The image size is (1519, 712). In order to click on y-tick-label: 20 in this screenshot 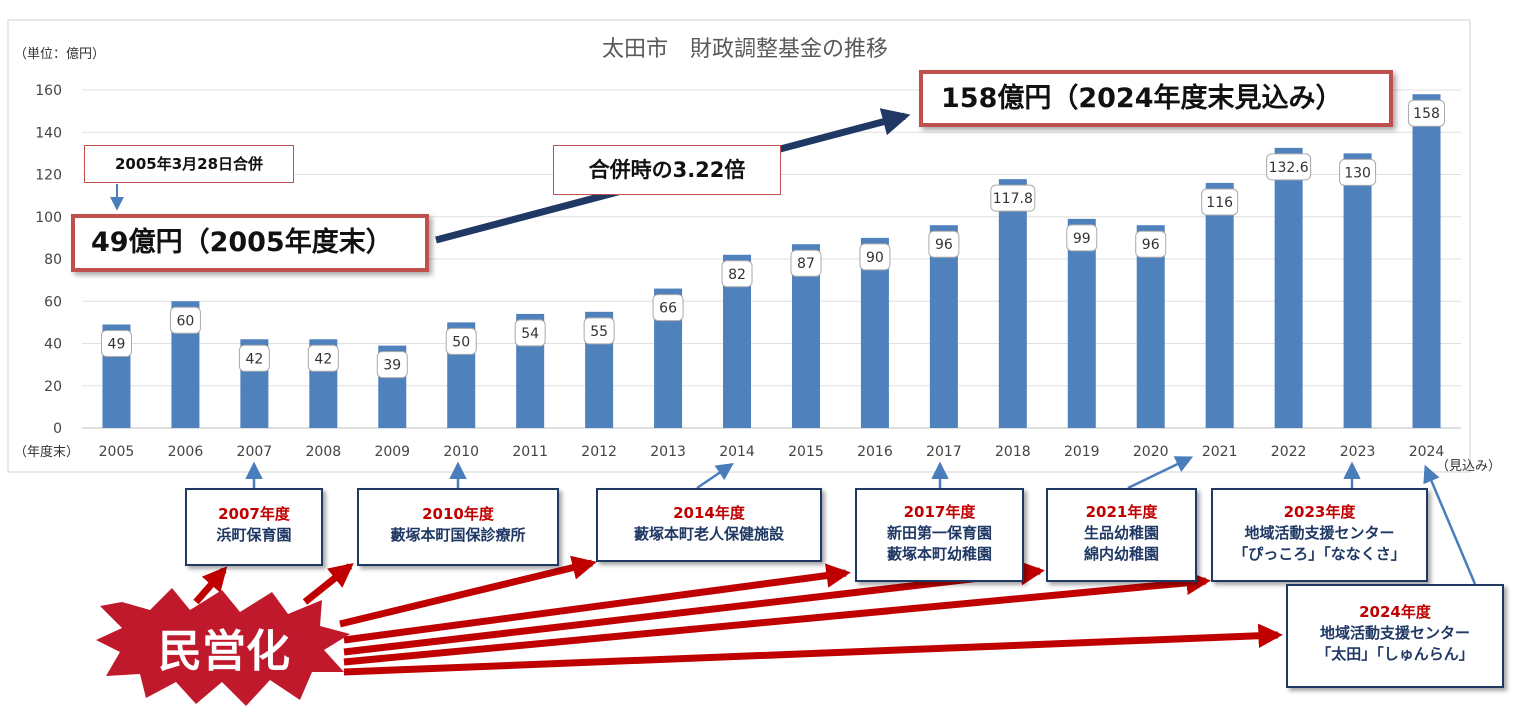, I will do `click(53, 387)`.